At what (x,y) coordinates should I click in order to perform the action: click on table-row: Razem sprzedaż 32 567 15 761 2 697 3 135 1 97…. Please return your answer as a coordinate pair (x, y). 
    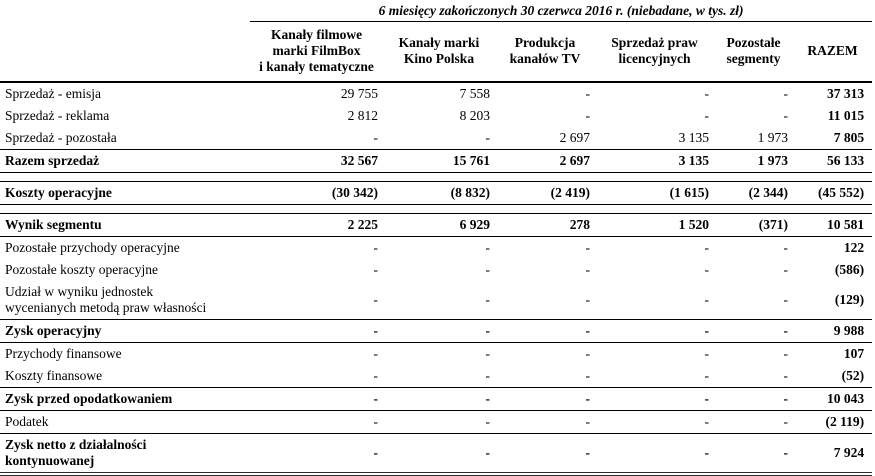
    Looking at the image, I should click on (436, 161).